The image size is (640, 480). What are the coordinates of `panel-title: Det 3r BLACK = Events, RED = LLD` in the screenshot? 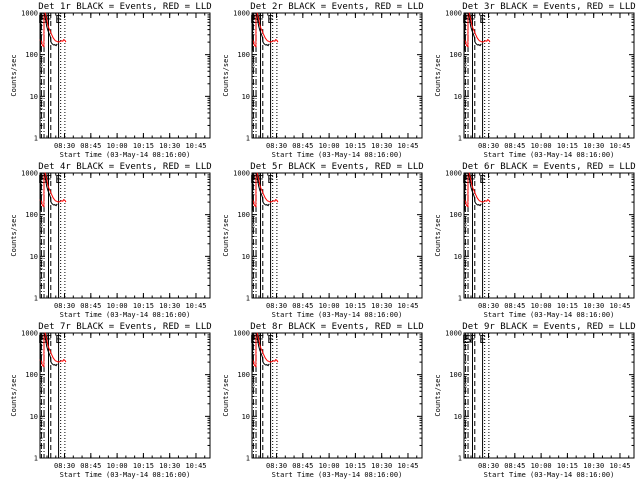 It's located at (548, 7).